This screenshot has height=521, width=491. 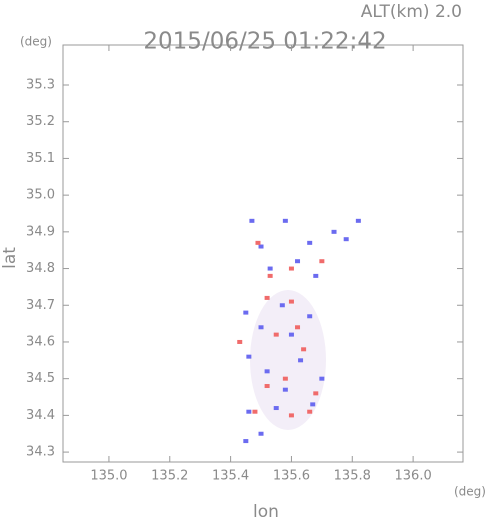 I want to click on y-tick-label: 34.9, so click(x=40, y=231).